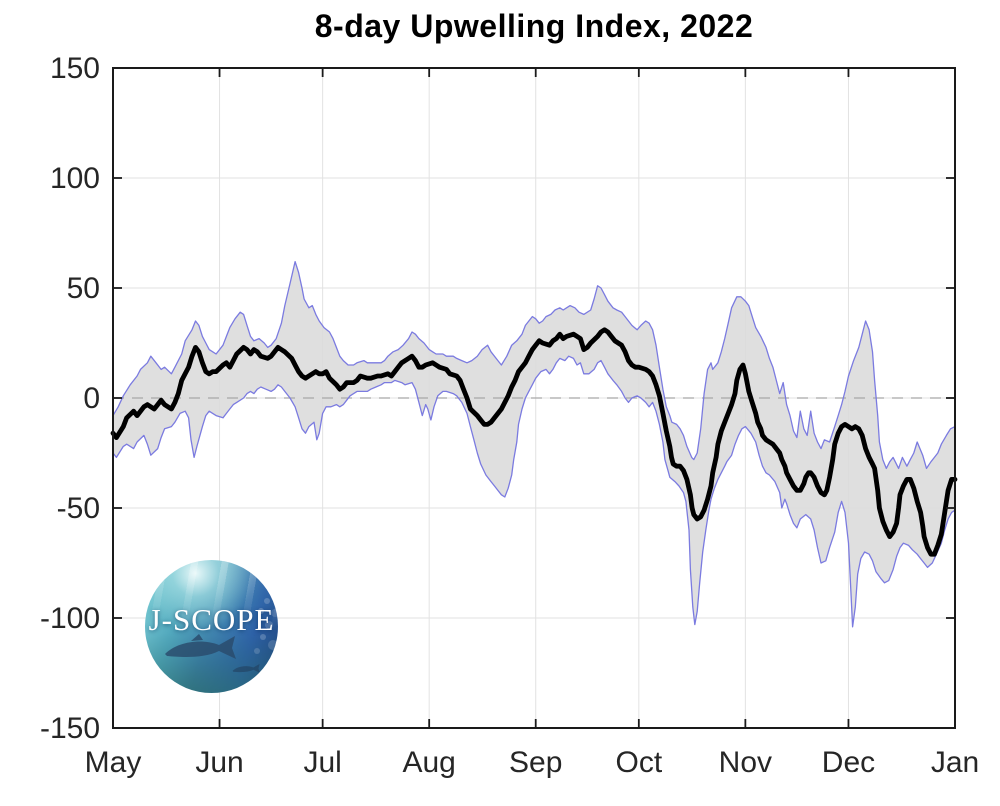 The height and width of the screenshot is (806, 1000). What do you see at coordinates (638, 762) in the screenshot?
I see `x-tick-label: Oct` at bounding box center [638, 762].